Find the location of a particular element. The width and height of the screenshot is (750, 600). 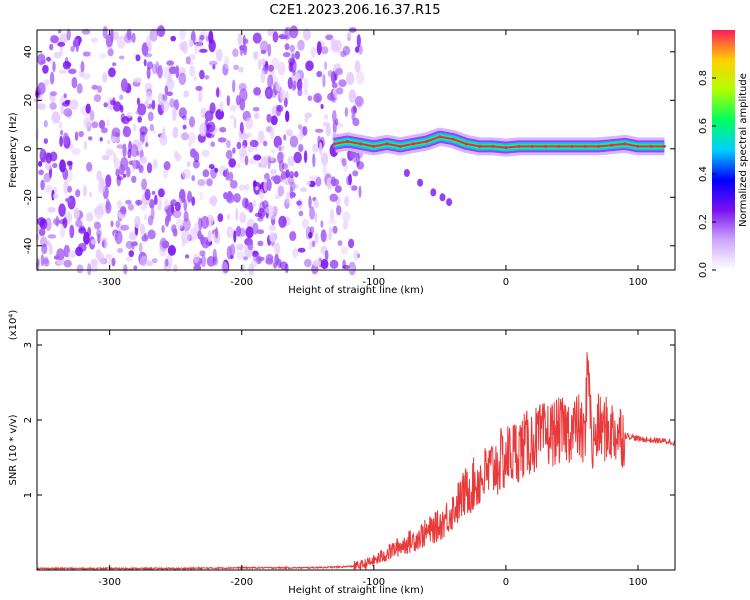

snr-x-axis-label: Height of straight line (km) is located at coordinates (356, 590).